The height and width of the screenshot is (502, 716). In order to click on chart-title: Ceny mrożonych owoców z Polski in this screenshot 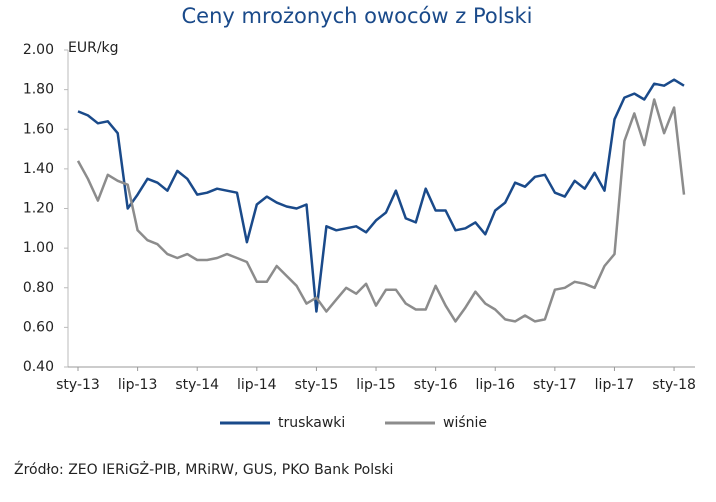, I will do `click(357, 16)`.